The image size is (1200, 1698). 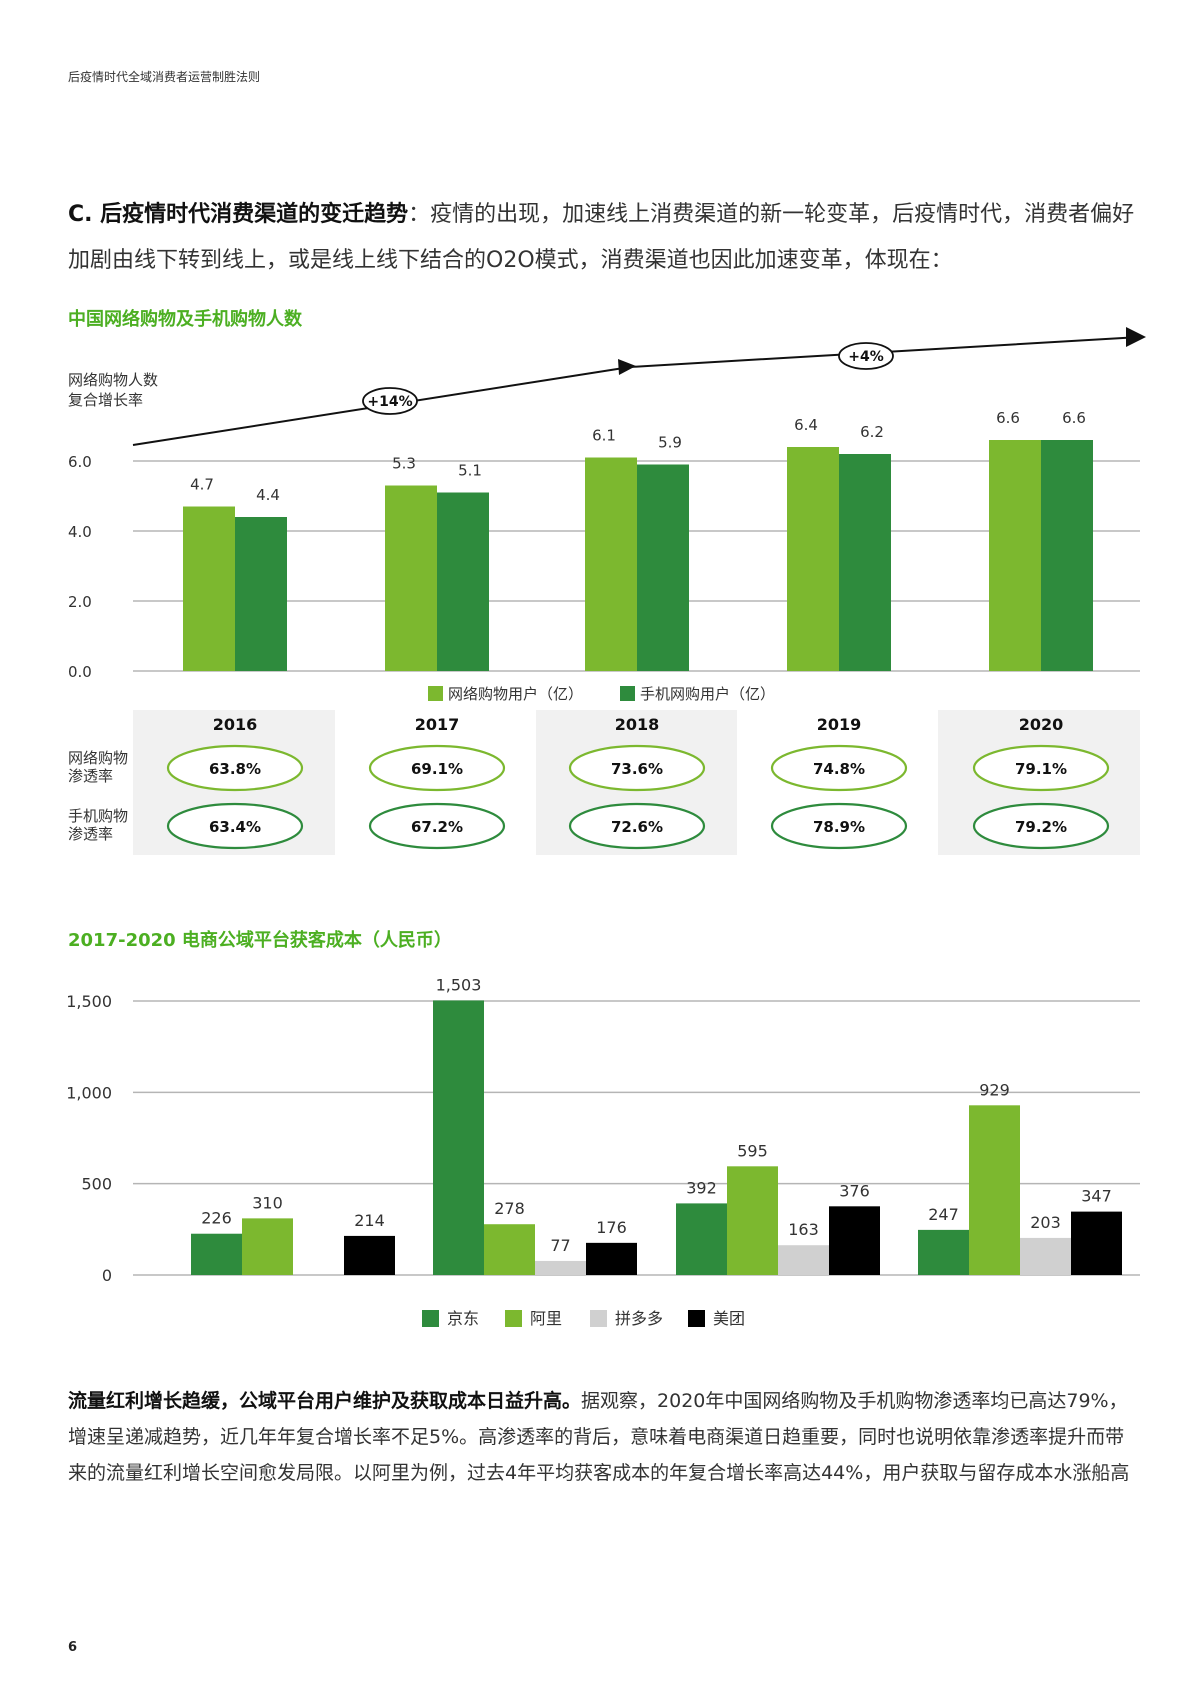 I want to click on chart1-penetration-value: 78.9%, so click(x=839, y=827).